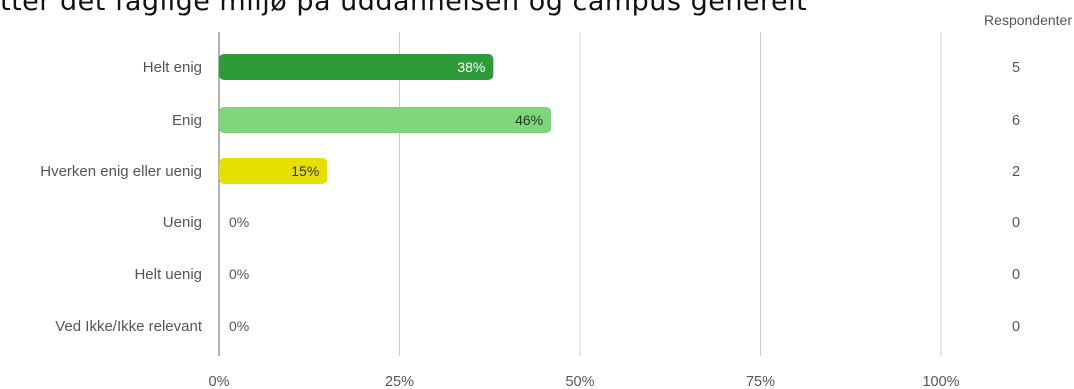 This screenshot has height=389, width=1074. I want to click on respondent-count: 5, so click(1016, 68).